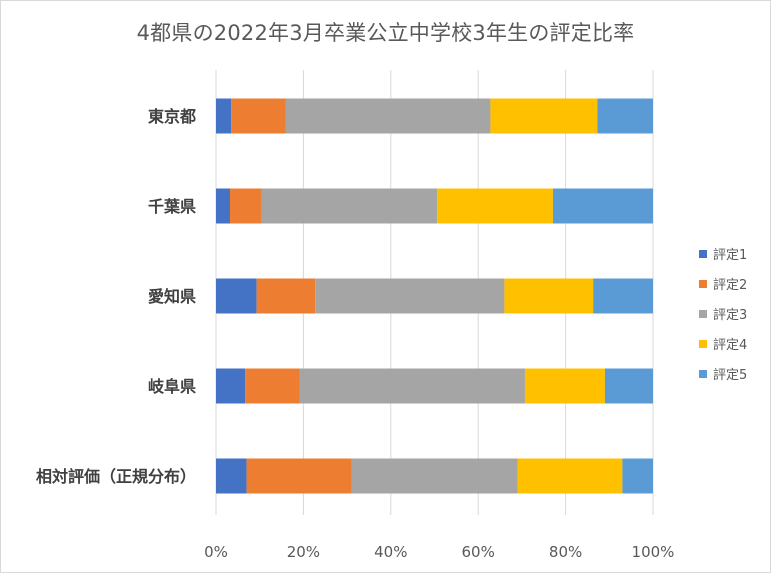  I want to click on category-label: 相対評価（正規分布）, so click(116, 476).